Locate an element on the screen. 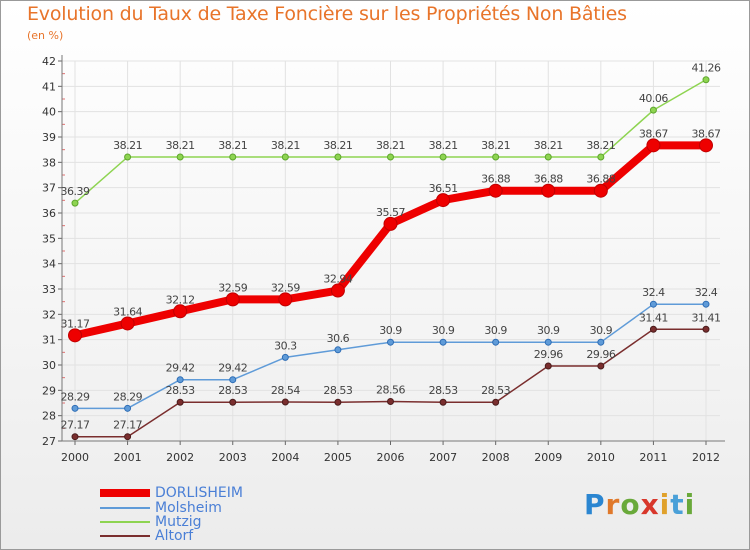  y-tick-label: 32 is located at coordinates (49, 314).